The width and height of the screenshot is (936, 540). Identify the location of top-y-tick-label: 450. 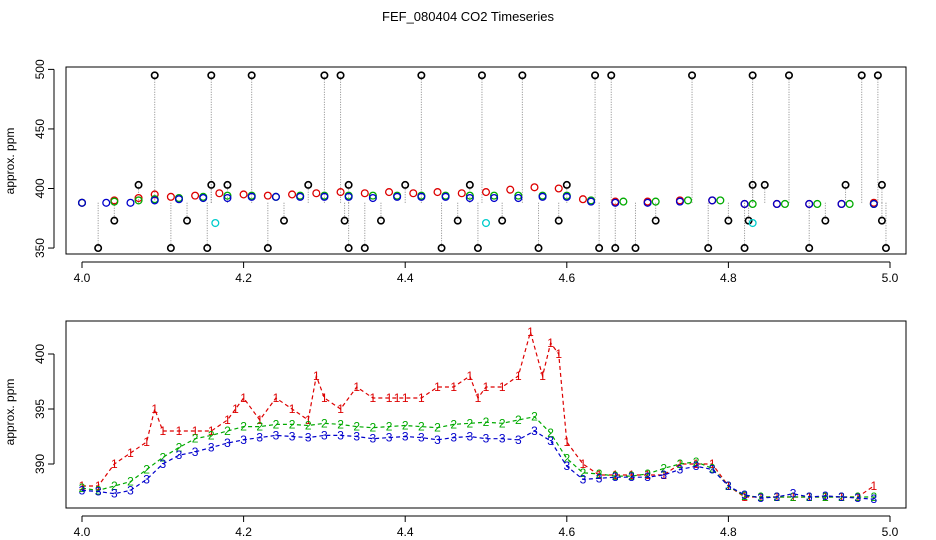
(40, 129).